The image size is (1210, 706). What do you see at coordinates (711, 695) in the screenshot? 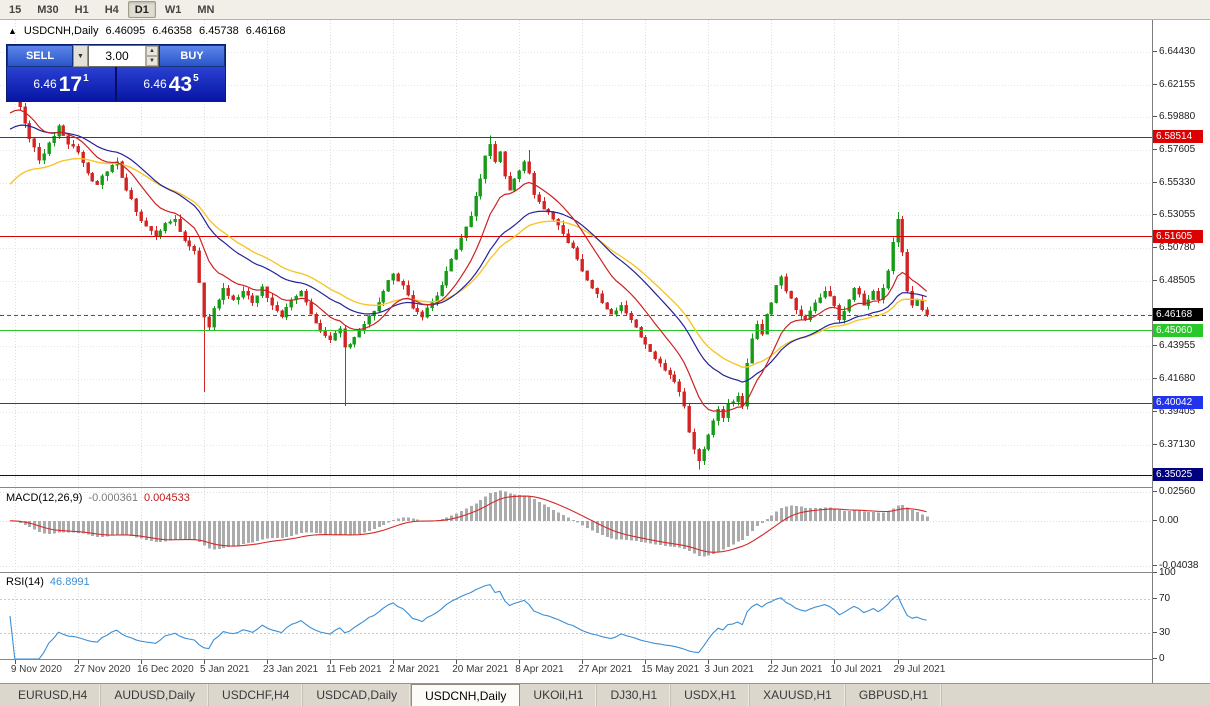
I see `chart-tab-usdx-h1: USDX,H1` at bounding box center [711, 695].